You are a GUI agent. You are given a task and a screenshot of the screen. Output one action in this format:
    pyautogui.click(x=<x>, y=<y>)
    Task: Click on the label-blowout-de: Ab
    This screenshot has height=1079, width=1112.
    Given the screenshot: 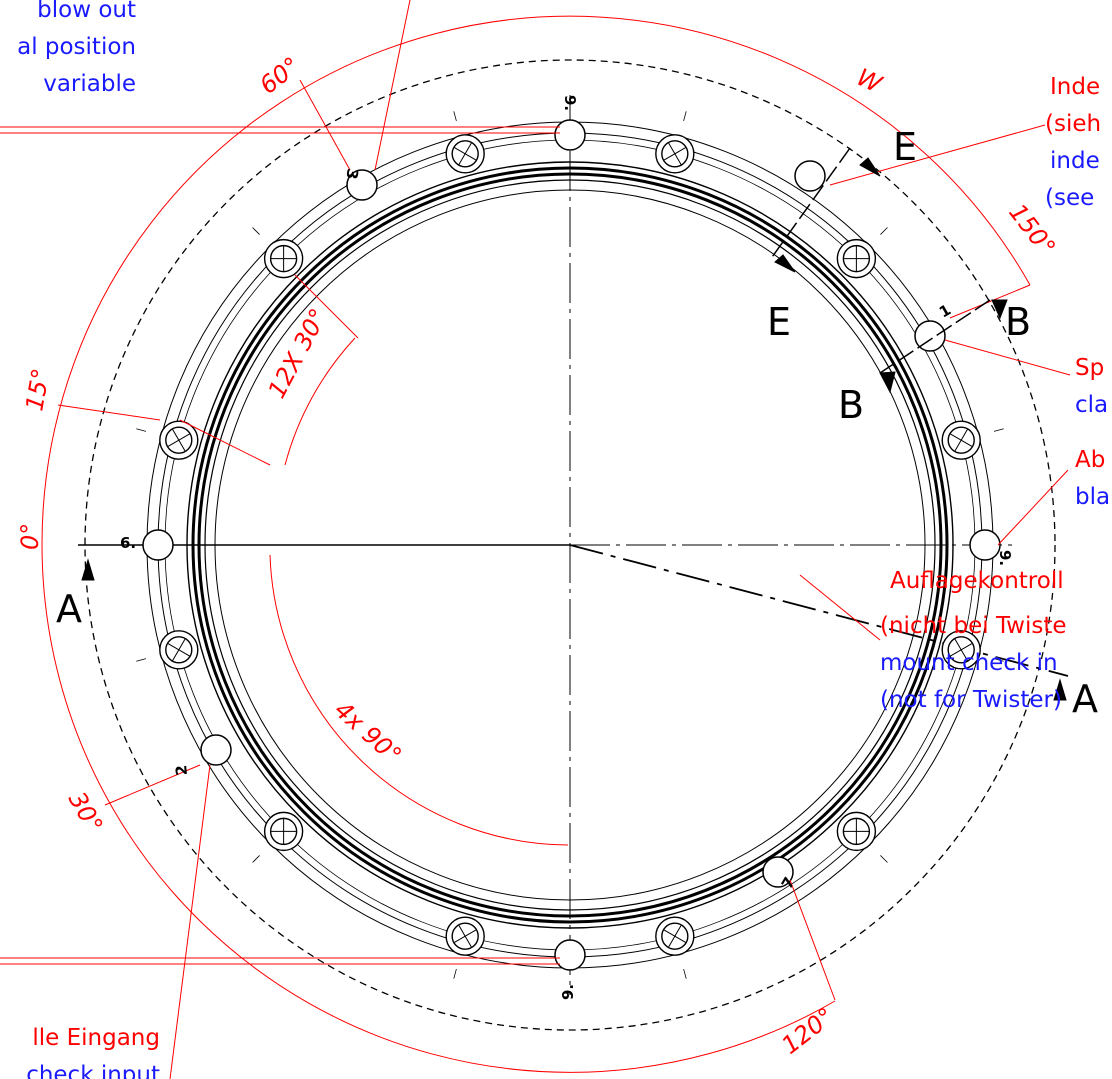 What is the action you would take?
    pyautogui.click(x=1090, y=460)
    